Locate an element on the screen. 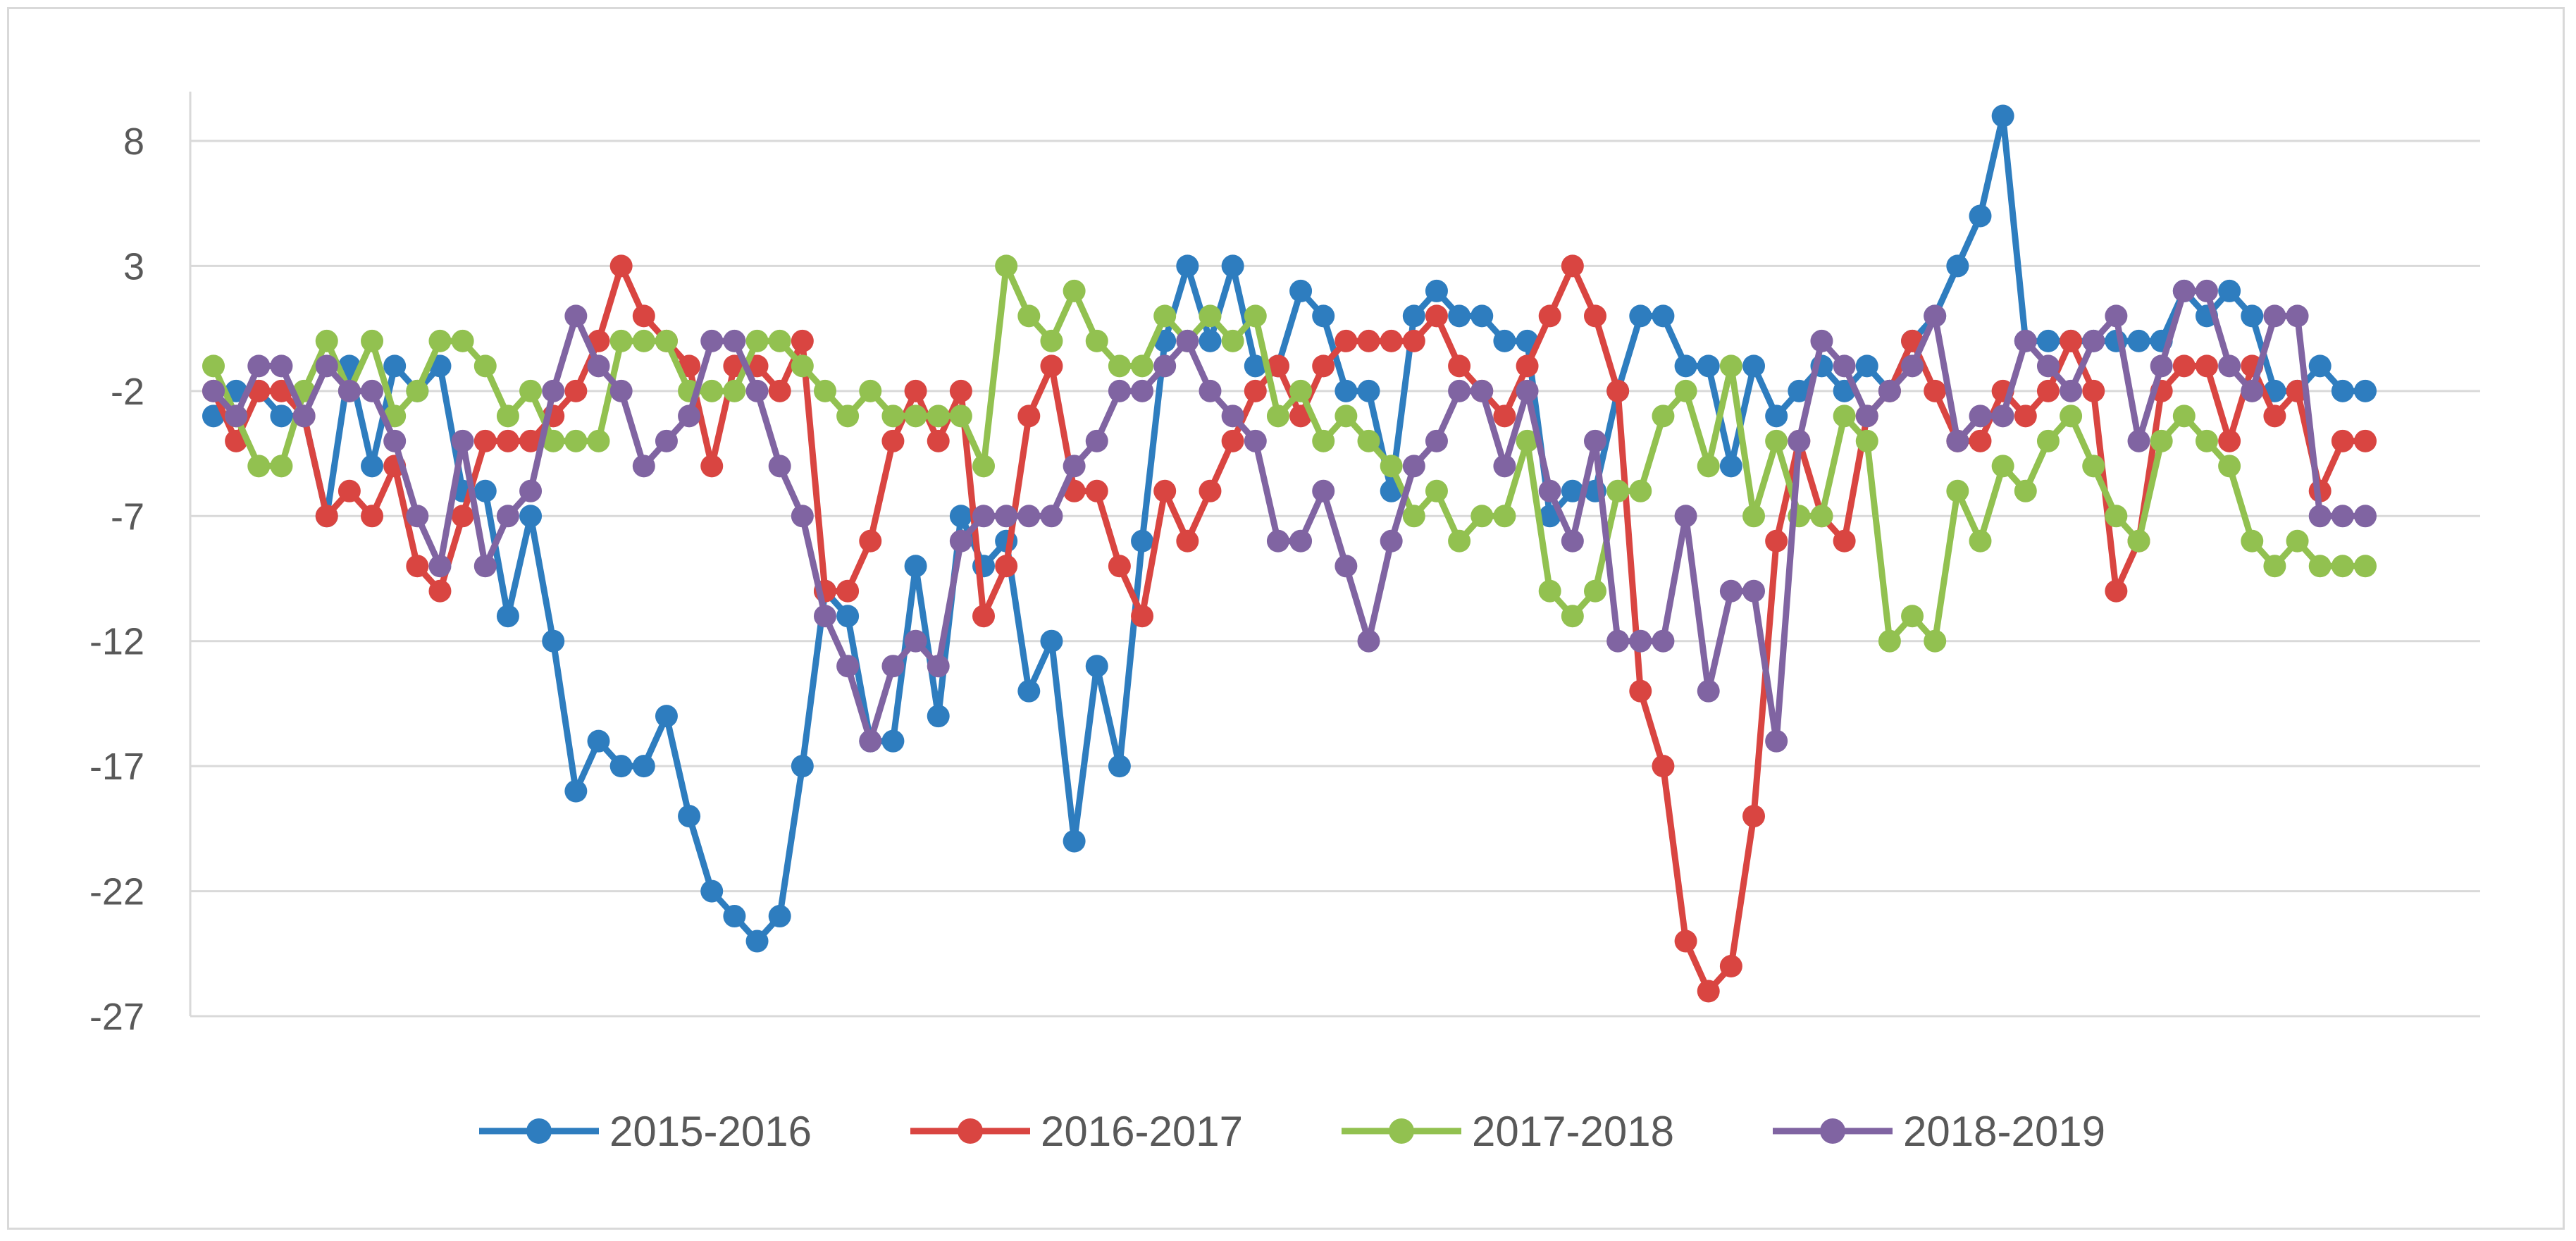 The image size is (2576, 1241). y-tick-label: -7 is located at coordinates (127, 516).